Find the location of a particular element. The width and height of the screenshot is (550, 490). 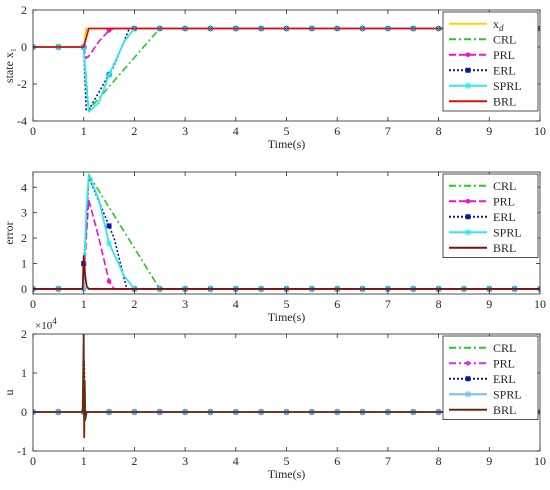

y-tick-label: 4 is located at coordinates (24, 187).